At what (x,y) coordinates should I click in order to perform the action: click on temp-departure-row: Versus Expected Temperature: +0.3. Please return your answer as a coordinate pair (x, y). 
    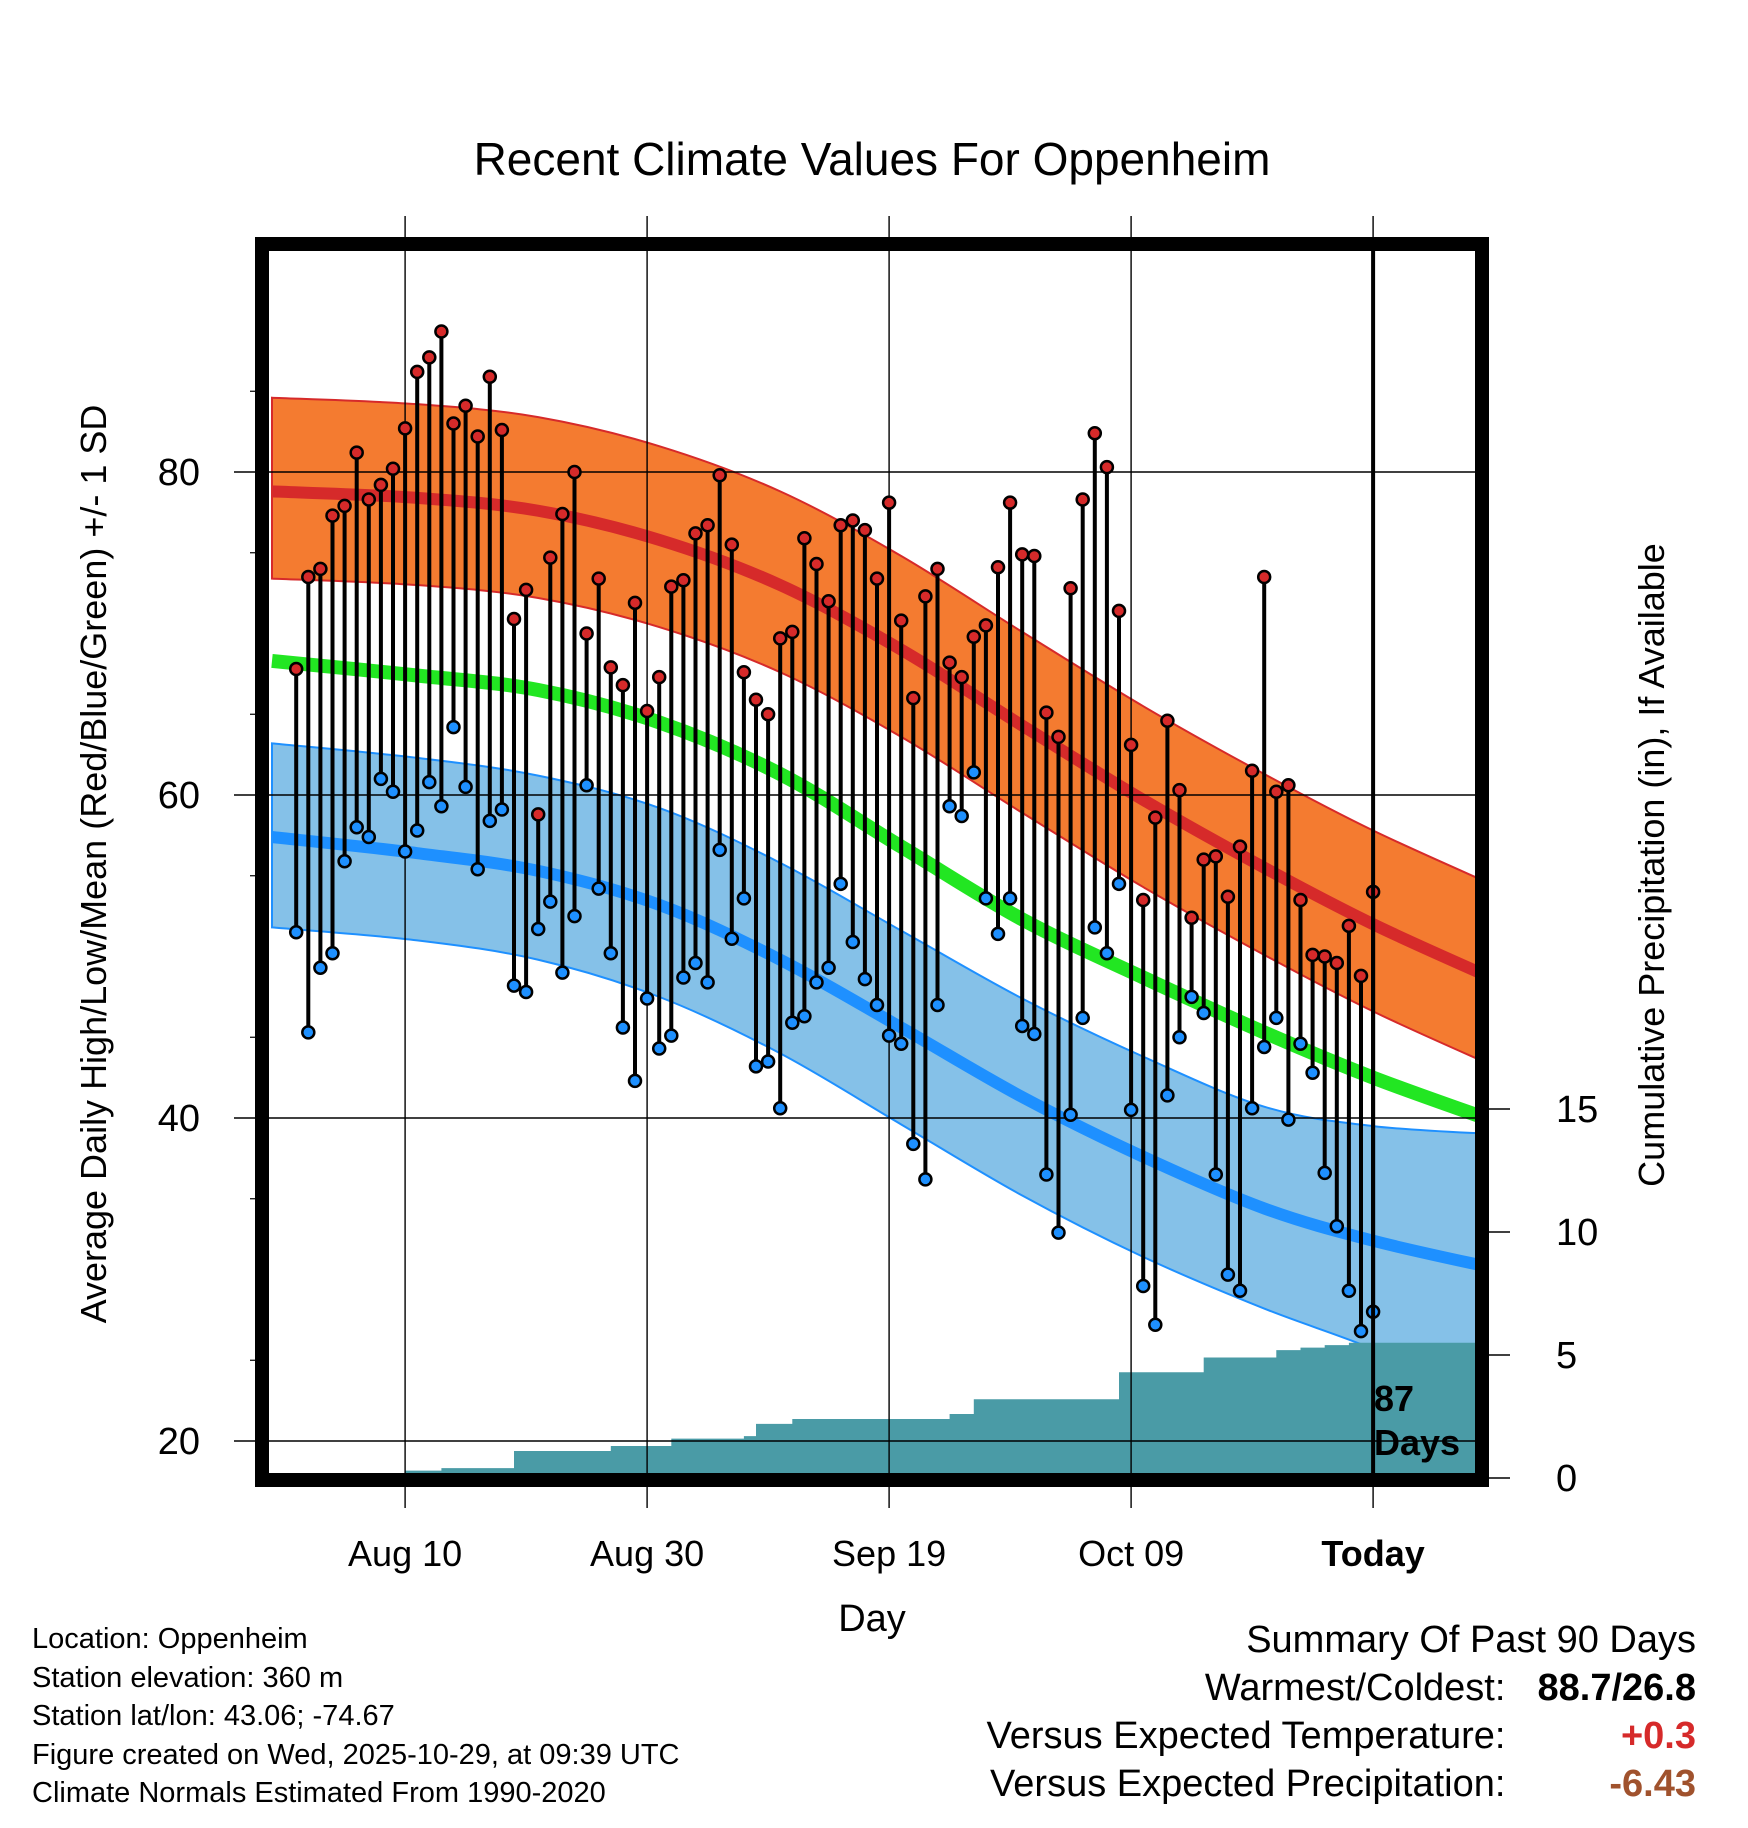
    Looking at the image, I should click on (1341, 1736).